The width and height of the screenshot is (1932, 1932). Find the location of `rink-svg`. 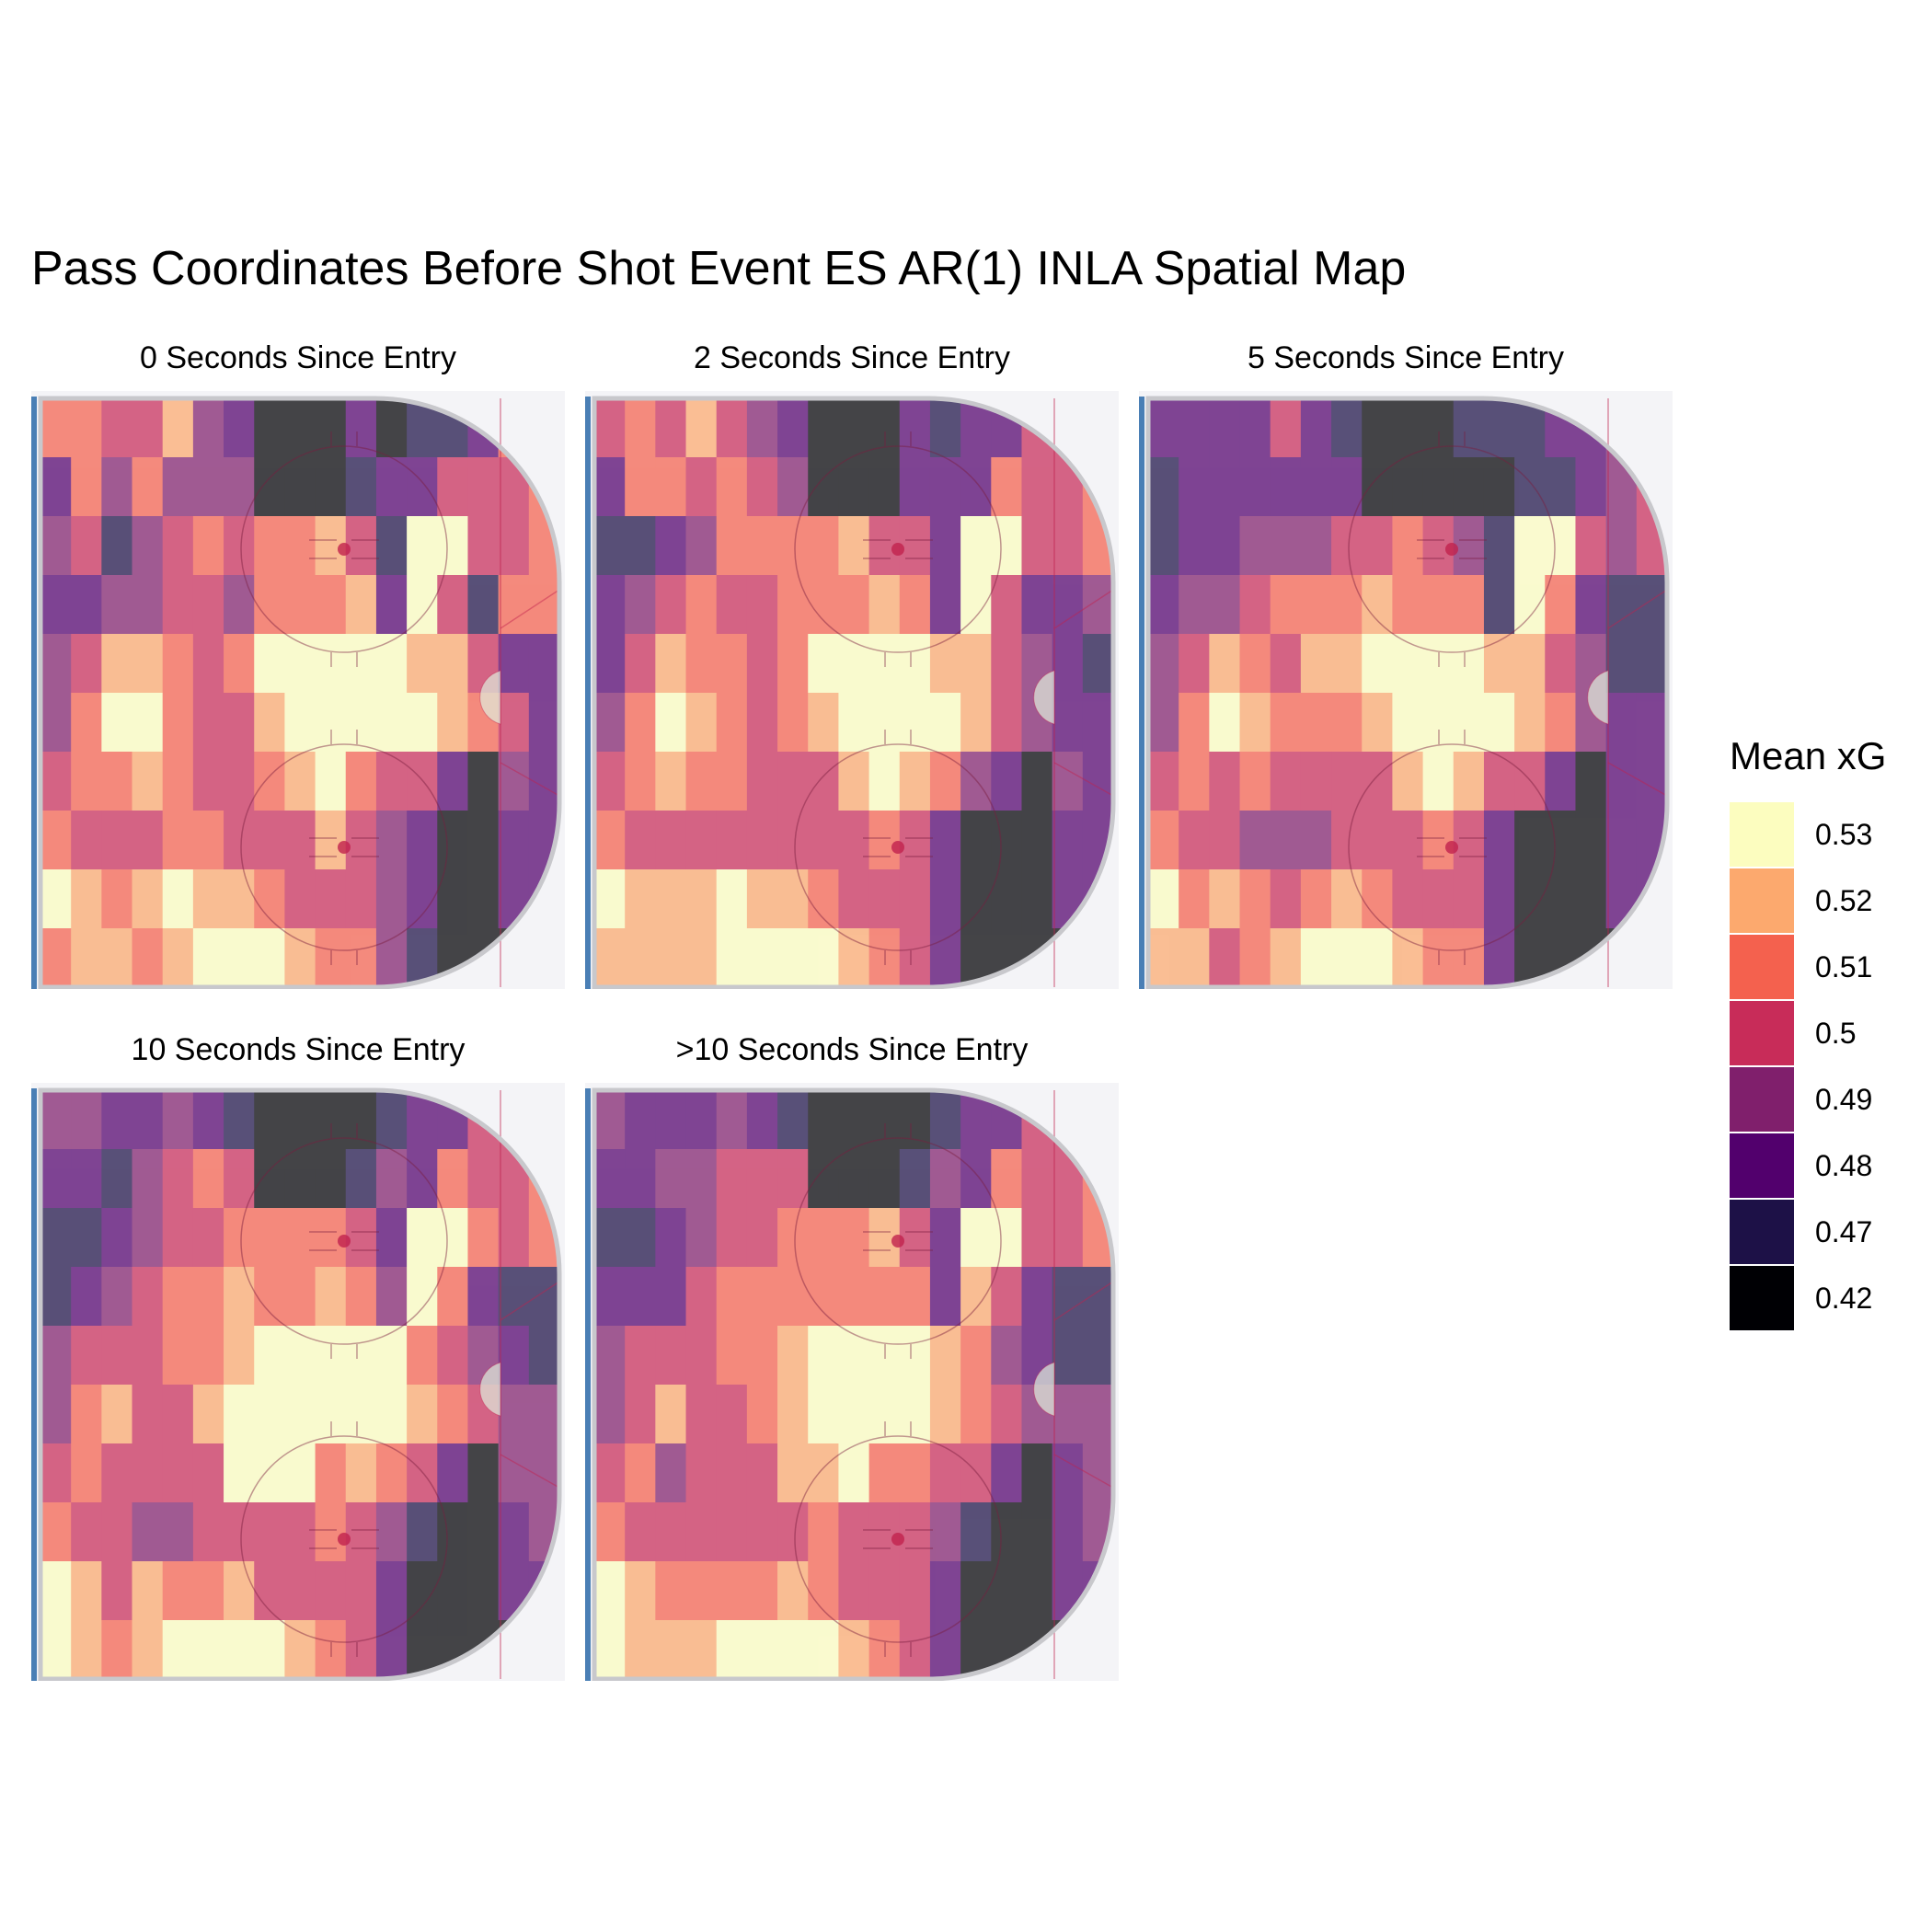

rink-svg is located at coordinates (298, 690).